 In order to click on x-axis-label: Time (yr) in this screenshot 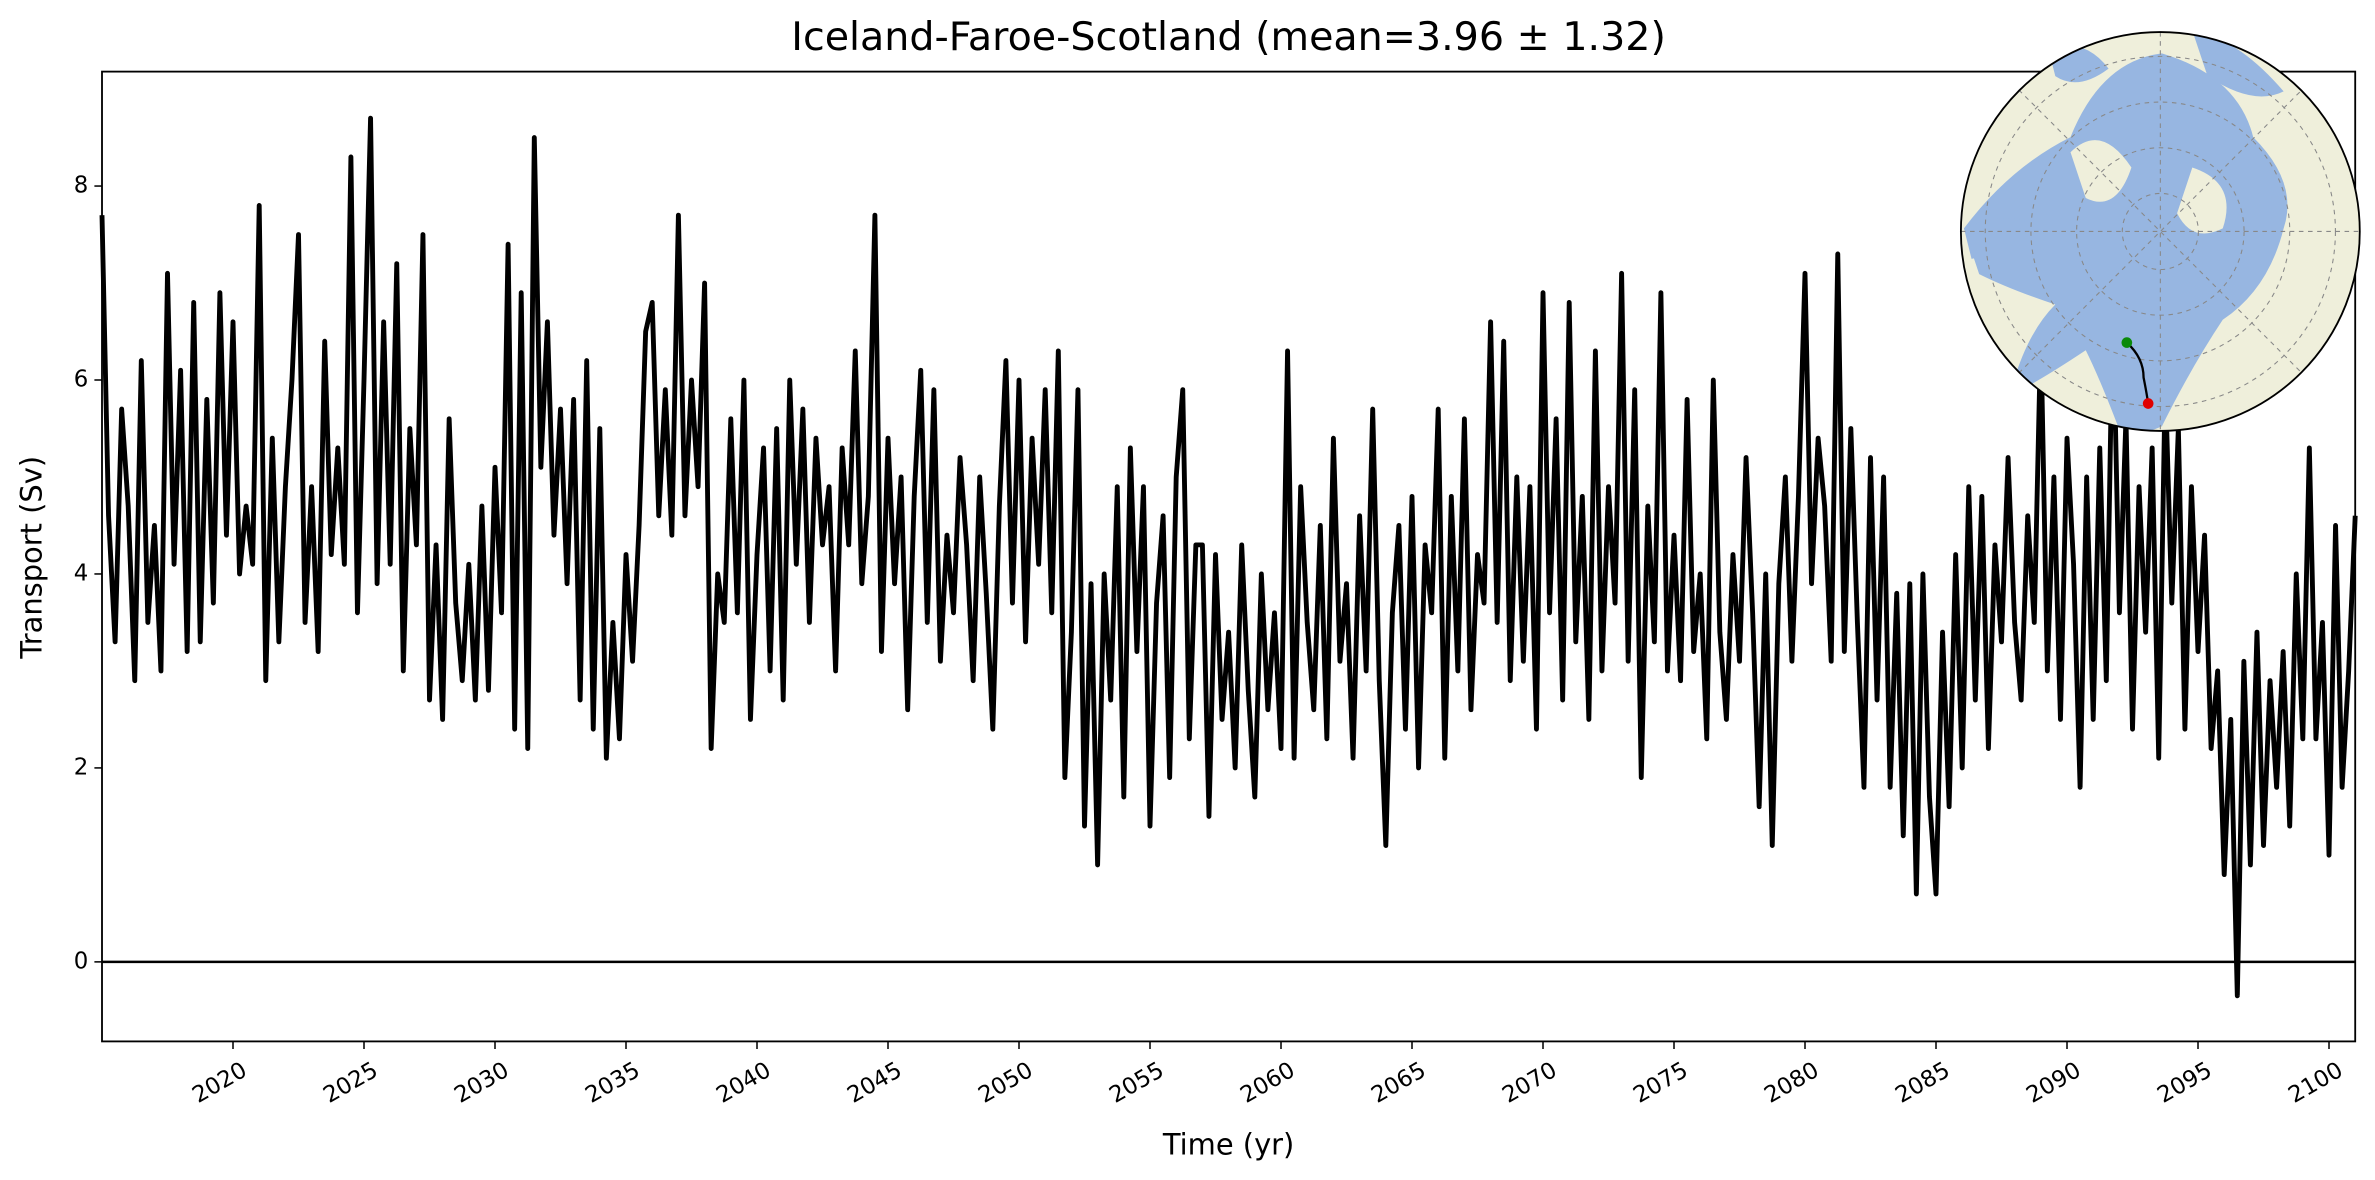, I will do `click(1228, 1144)`.